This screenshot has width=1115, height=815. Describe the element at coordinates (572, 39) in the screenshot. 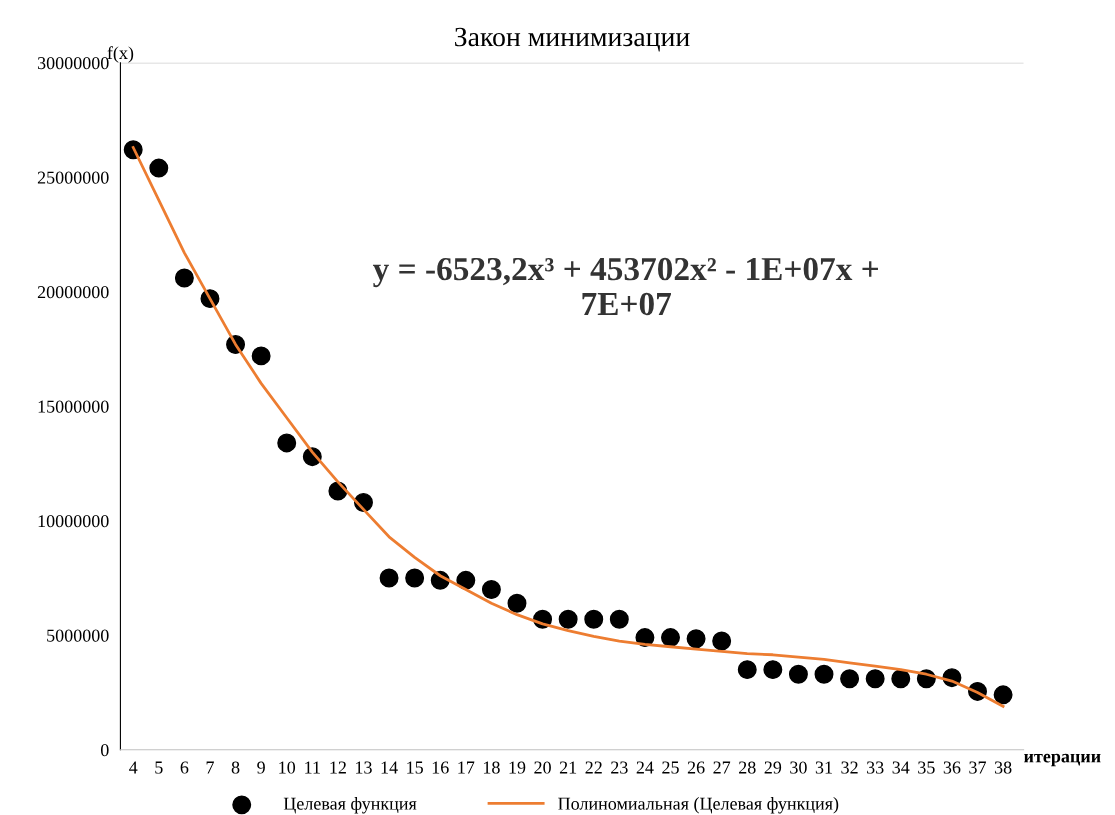

I see `chart-title: Закон минимизации` at that location.